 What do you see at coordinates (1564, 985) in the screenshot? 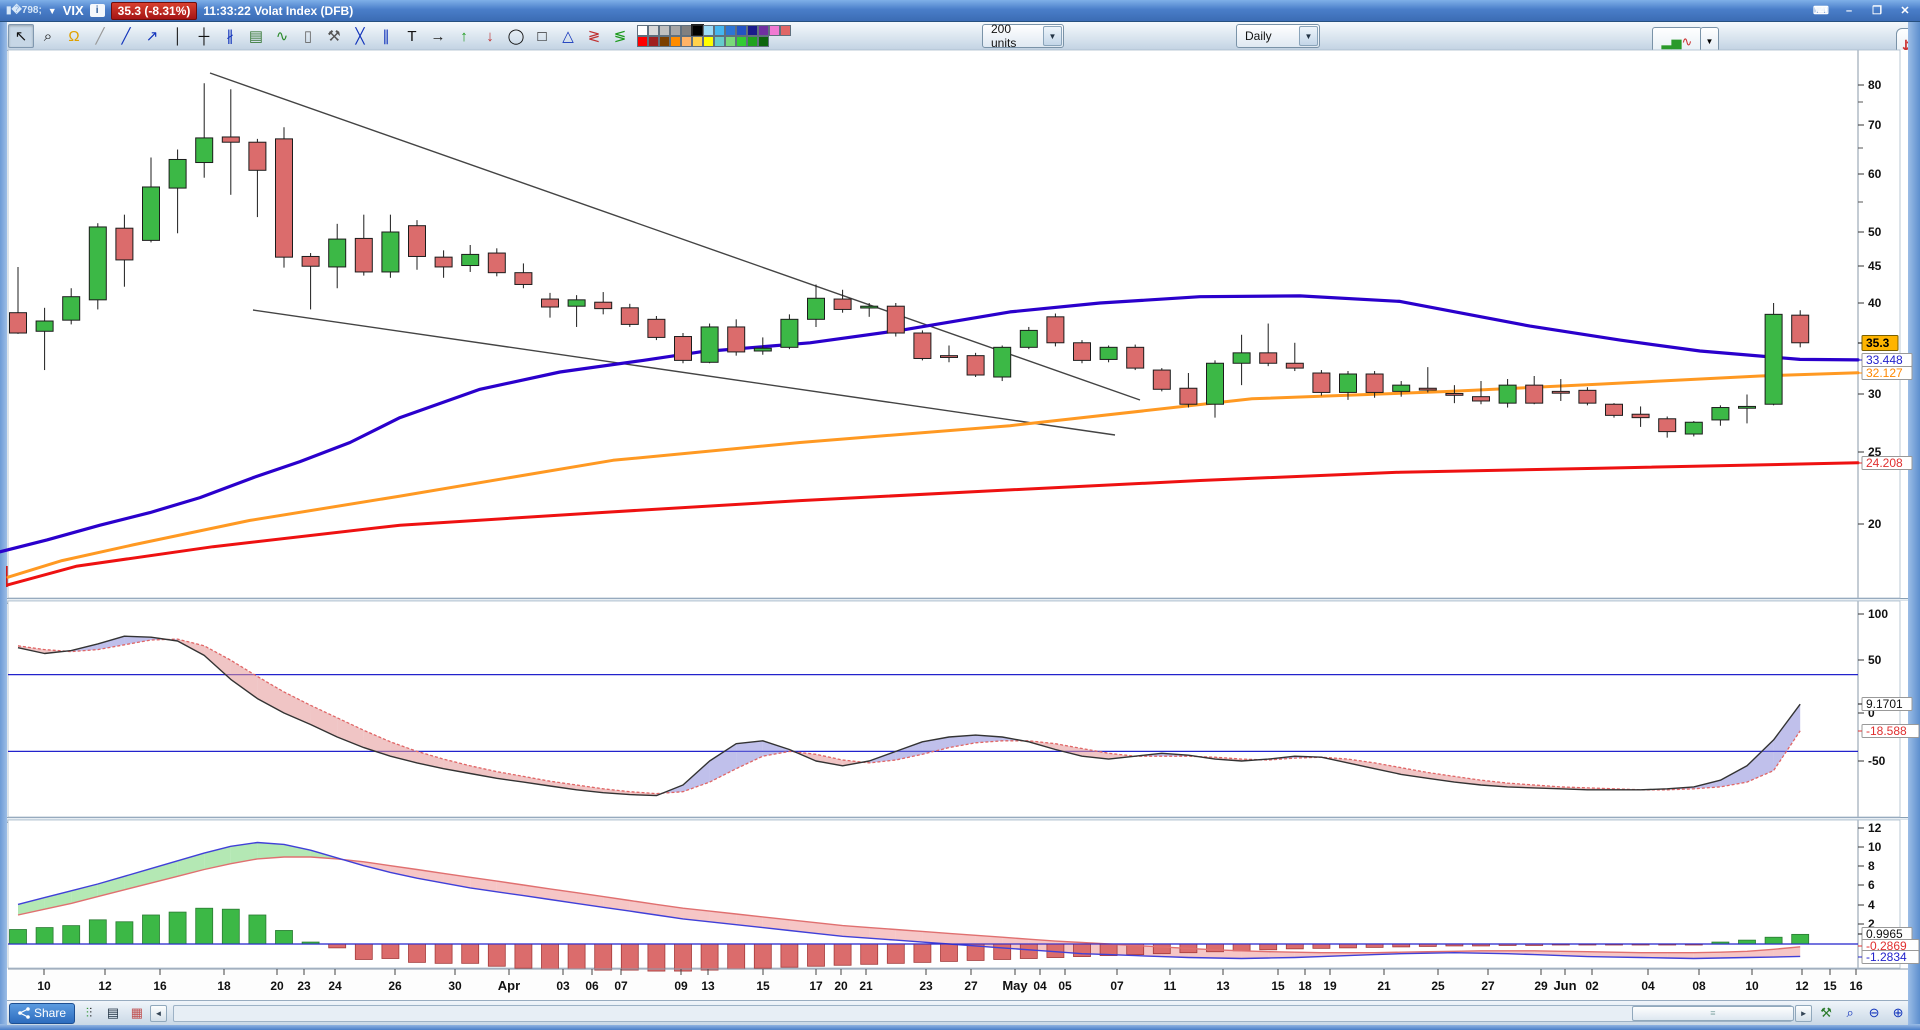
I see `svg-text: Jun` at bounding box center [1564, 985].